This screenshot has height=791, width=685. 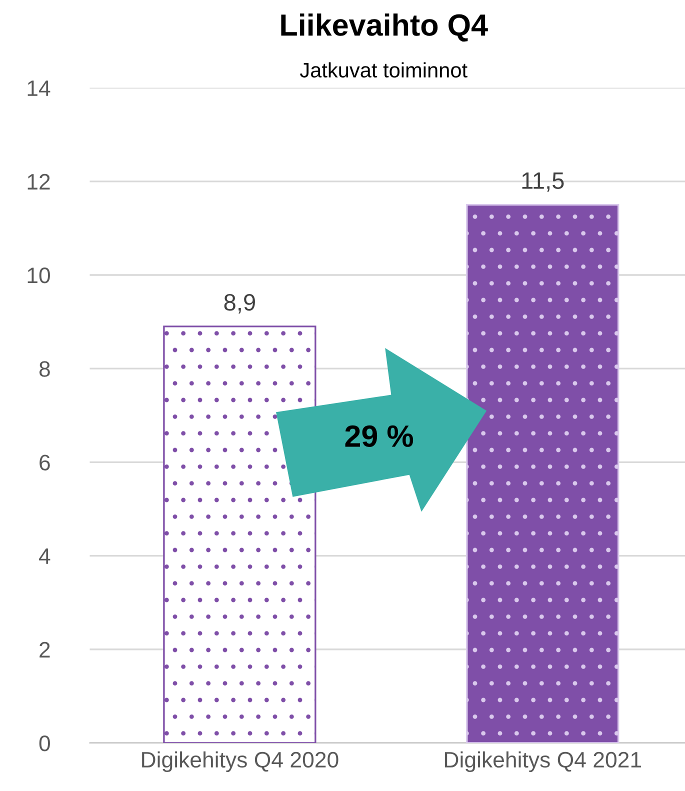 I want to click on data-label: 8,9, so click(x=239, y=304).